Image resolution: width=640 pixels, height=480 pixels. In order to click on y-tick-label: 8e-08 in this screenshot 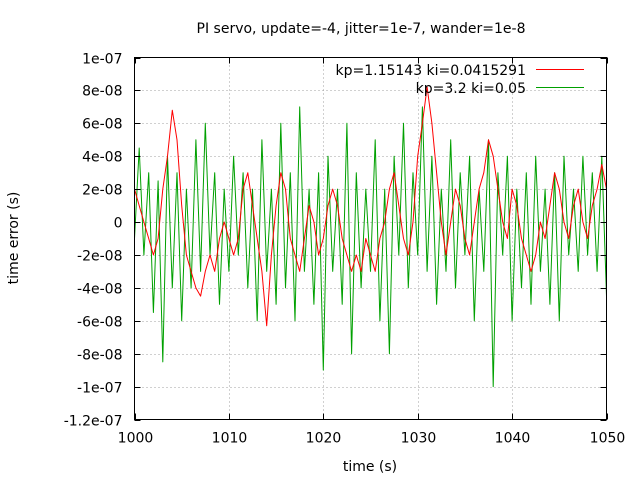, I will do `click(102, 92)`.